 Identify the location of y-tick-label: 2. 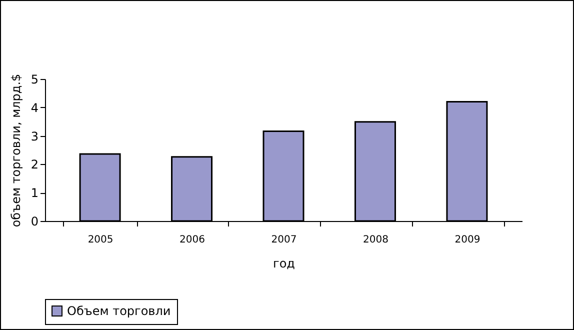
(34, 165).